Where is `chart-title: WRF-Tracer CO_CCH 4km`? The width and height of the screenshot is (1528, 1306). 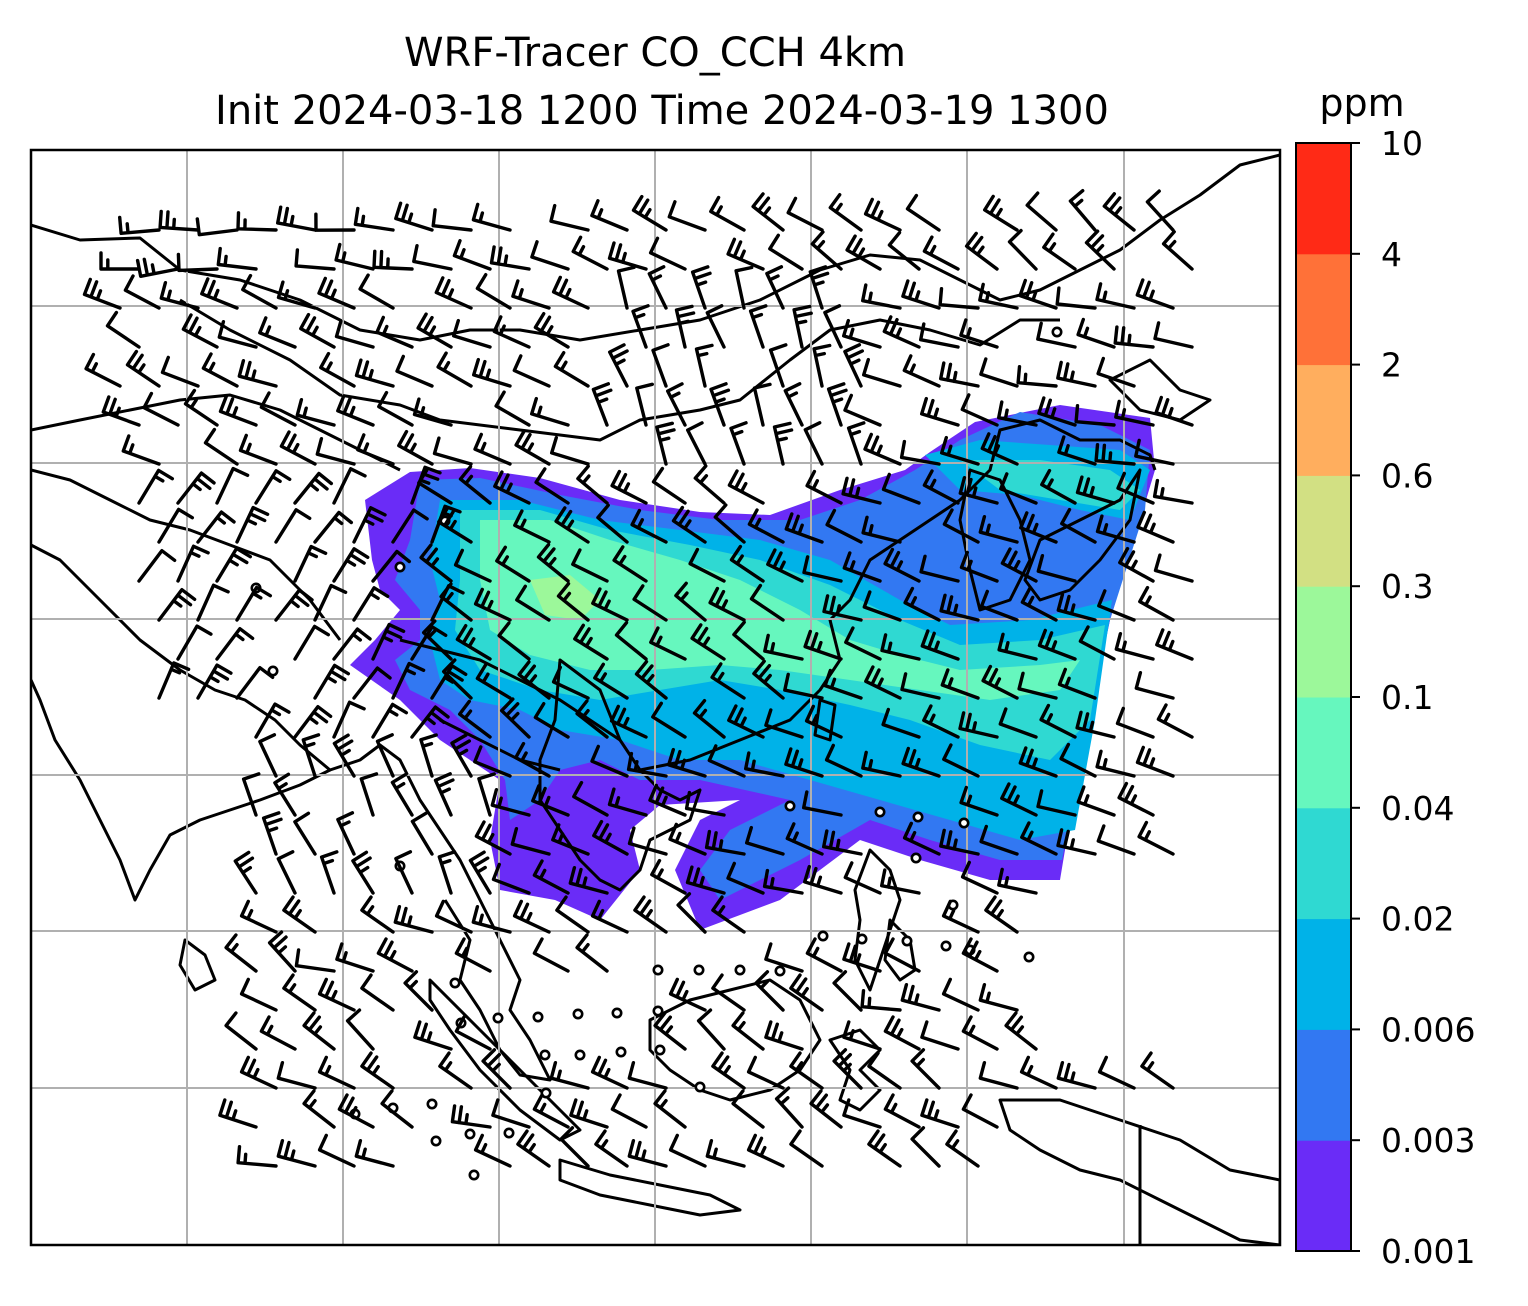
chart-title: WRF-Tracer CO_CCH 4km is located at coordinates (655, 53).